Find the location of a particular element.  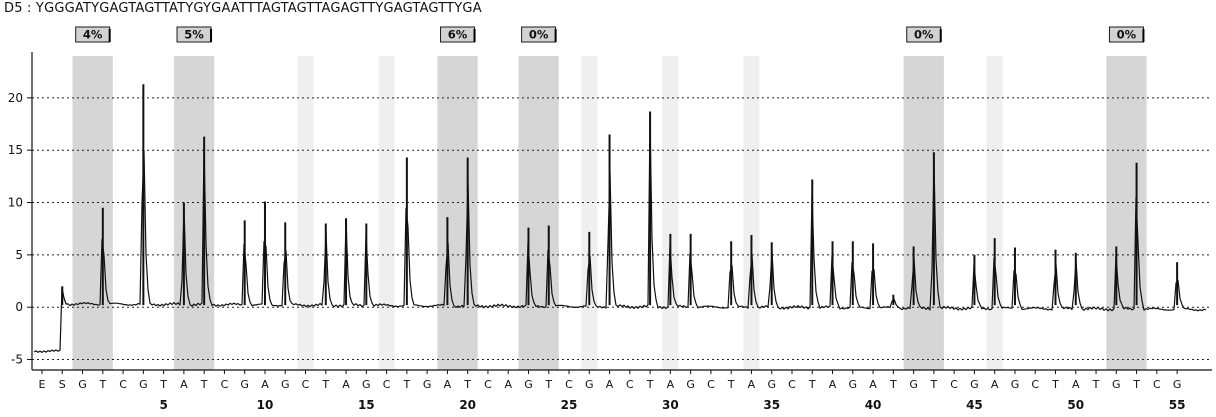

position-label: 55 is located at coordinates (1177, 405).